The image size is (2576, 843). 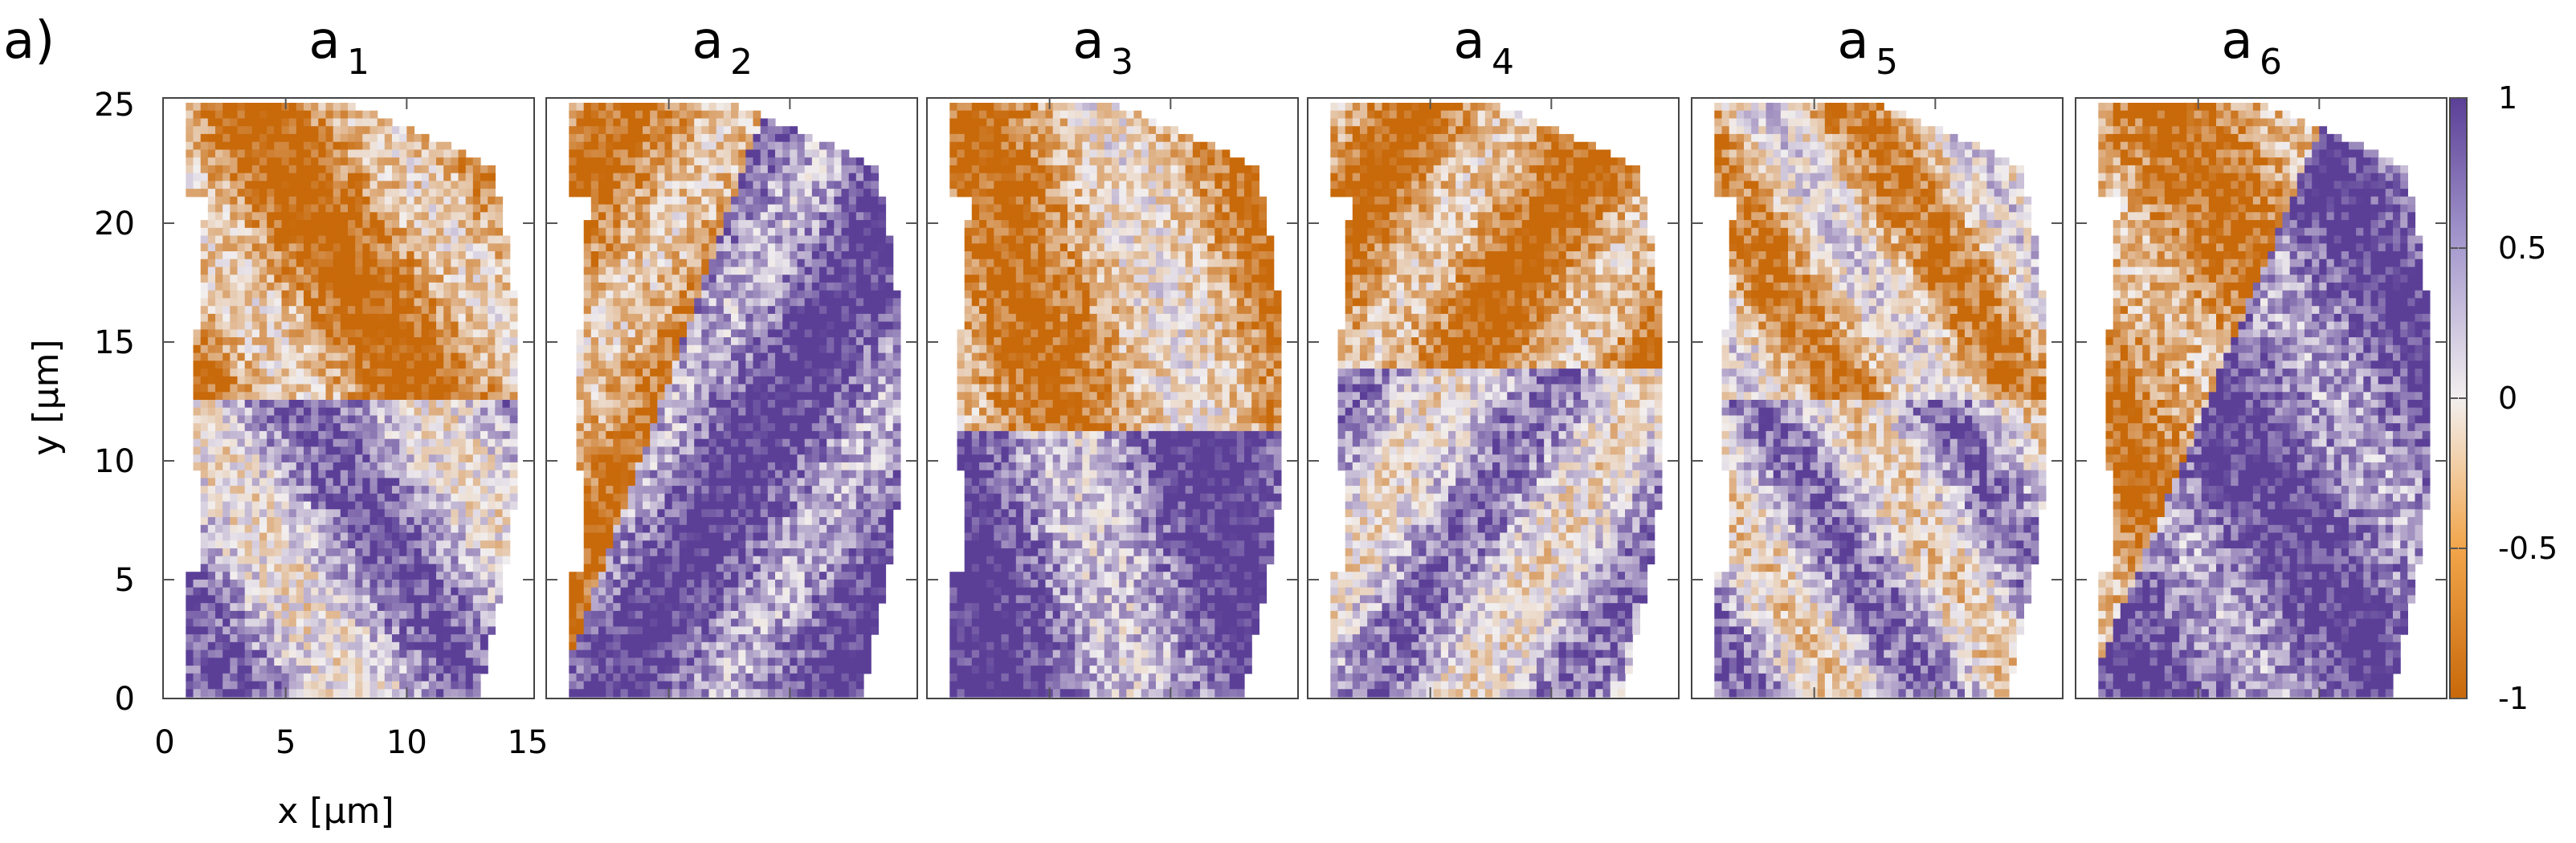 I want to click on colorbar-tick-label: 0.5, so click(x=2522, y=248).